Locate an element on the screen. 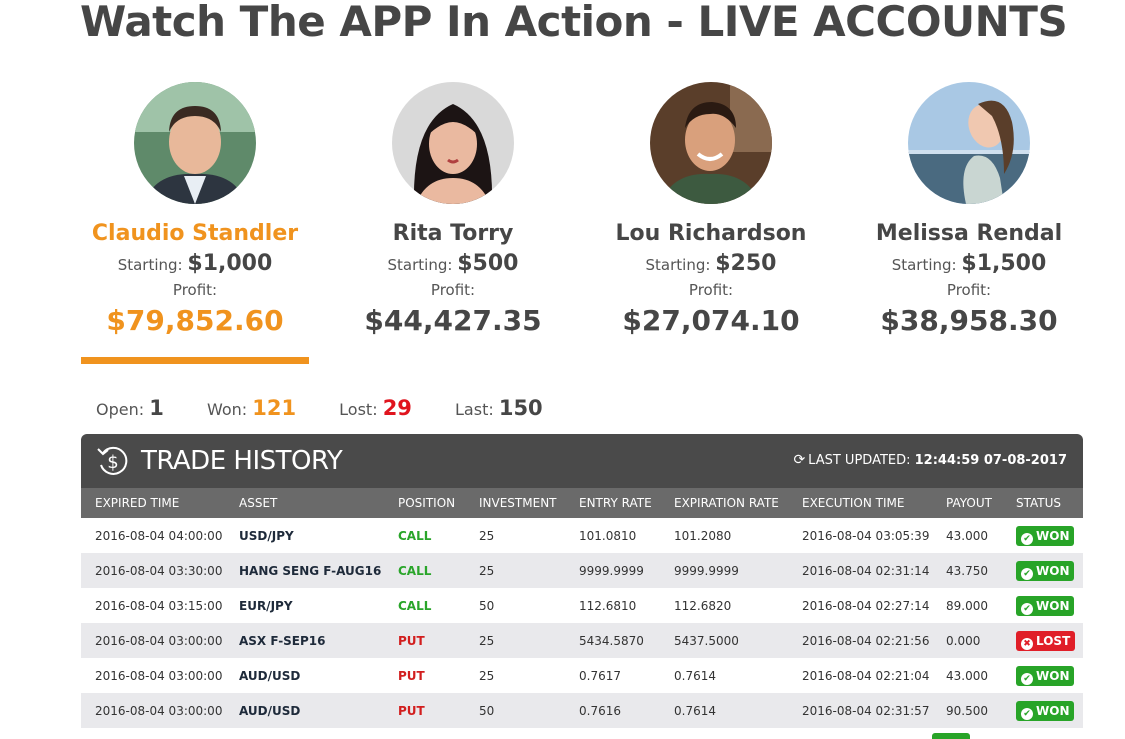 The width and height of the screenshot is (1125, 739). profit-value: $44,427.35 is located at coordinates (453, 320).